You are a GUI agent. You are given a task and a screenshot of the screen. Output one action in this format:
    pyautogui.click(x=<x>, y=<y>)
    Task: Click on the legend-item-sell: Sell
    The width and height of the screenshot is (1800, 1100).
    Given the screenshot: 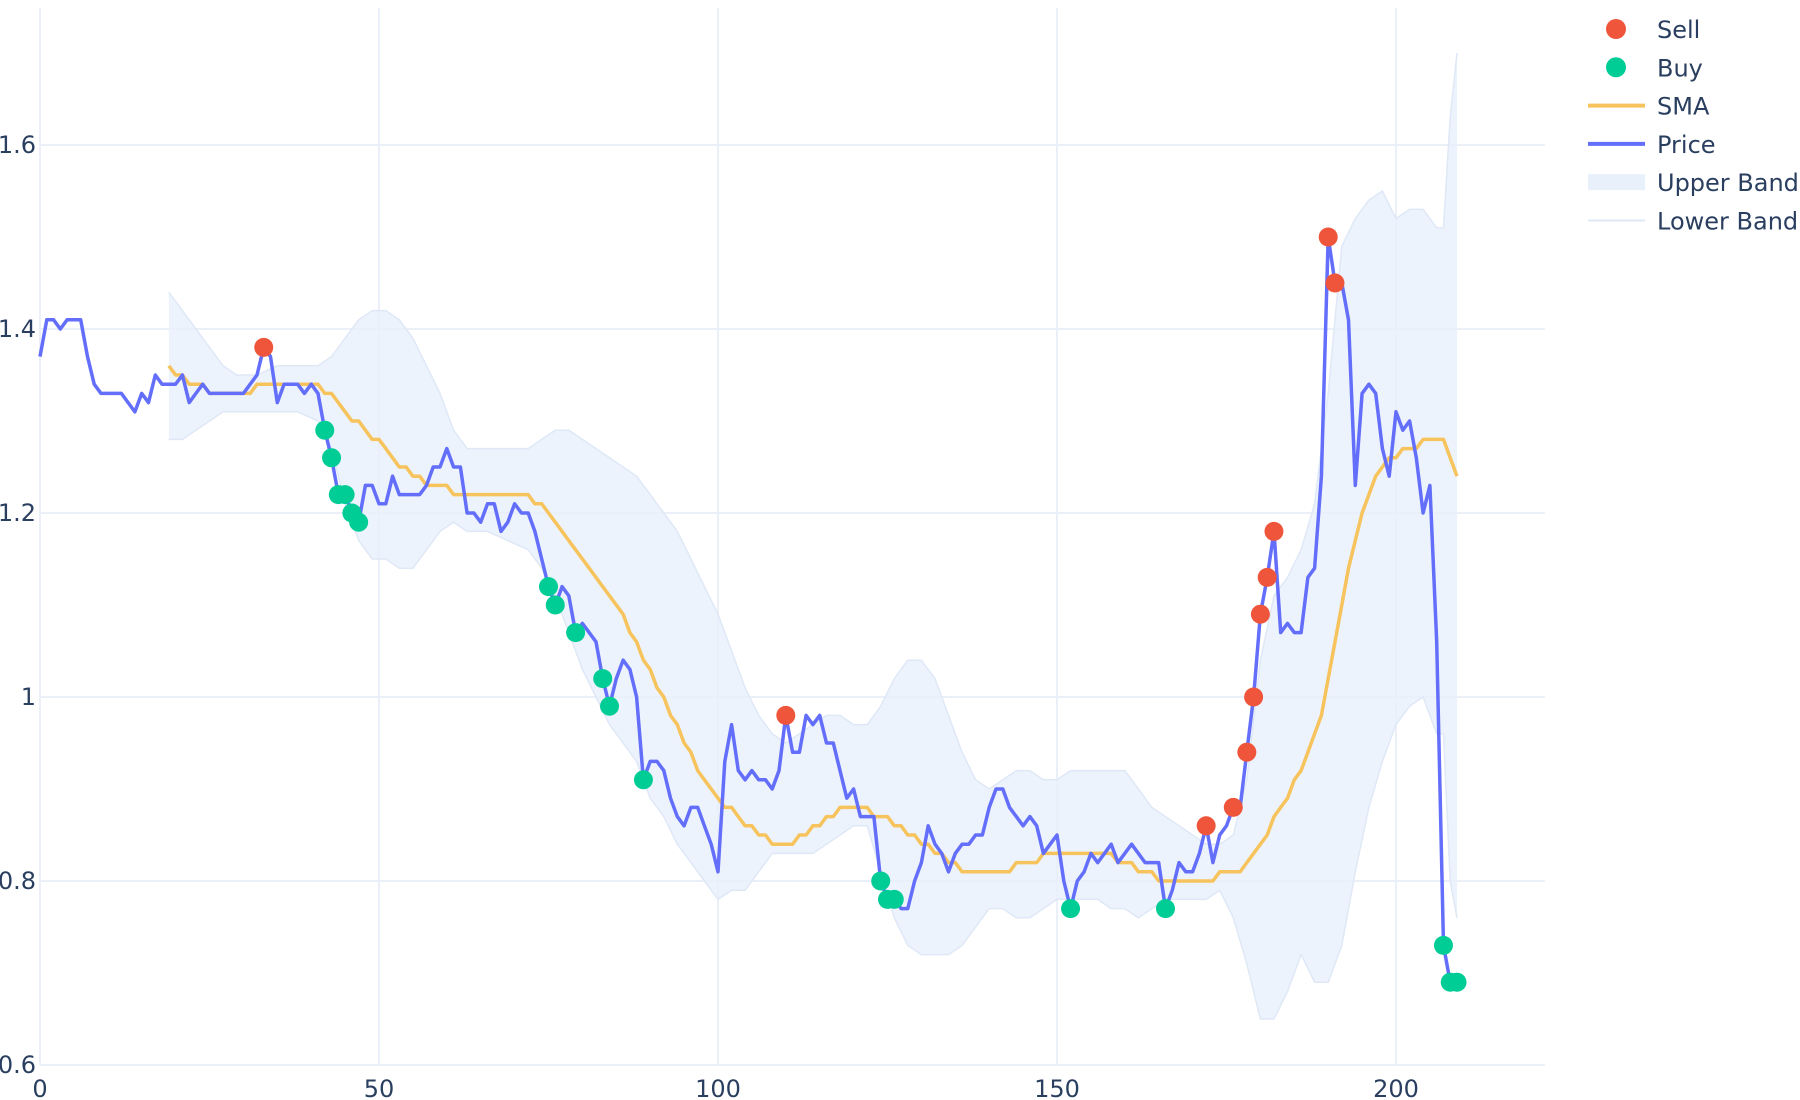 What is the action you would take?
    pyautogui.click(x=1653, y=30)
    